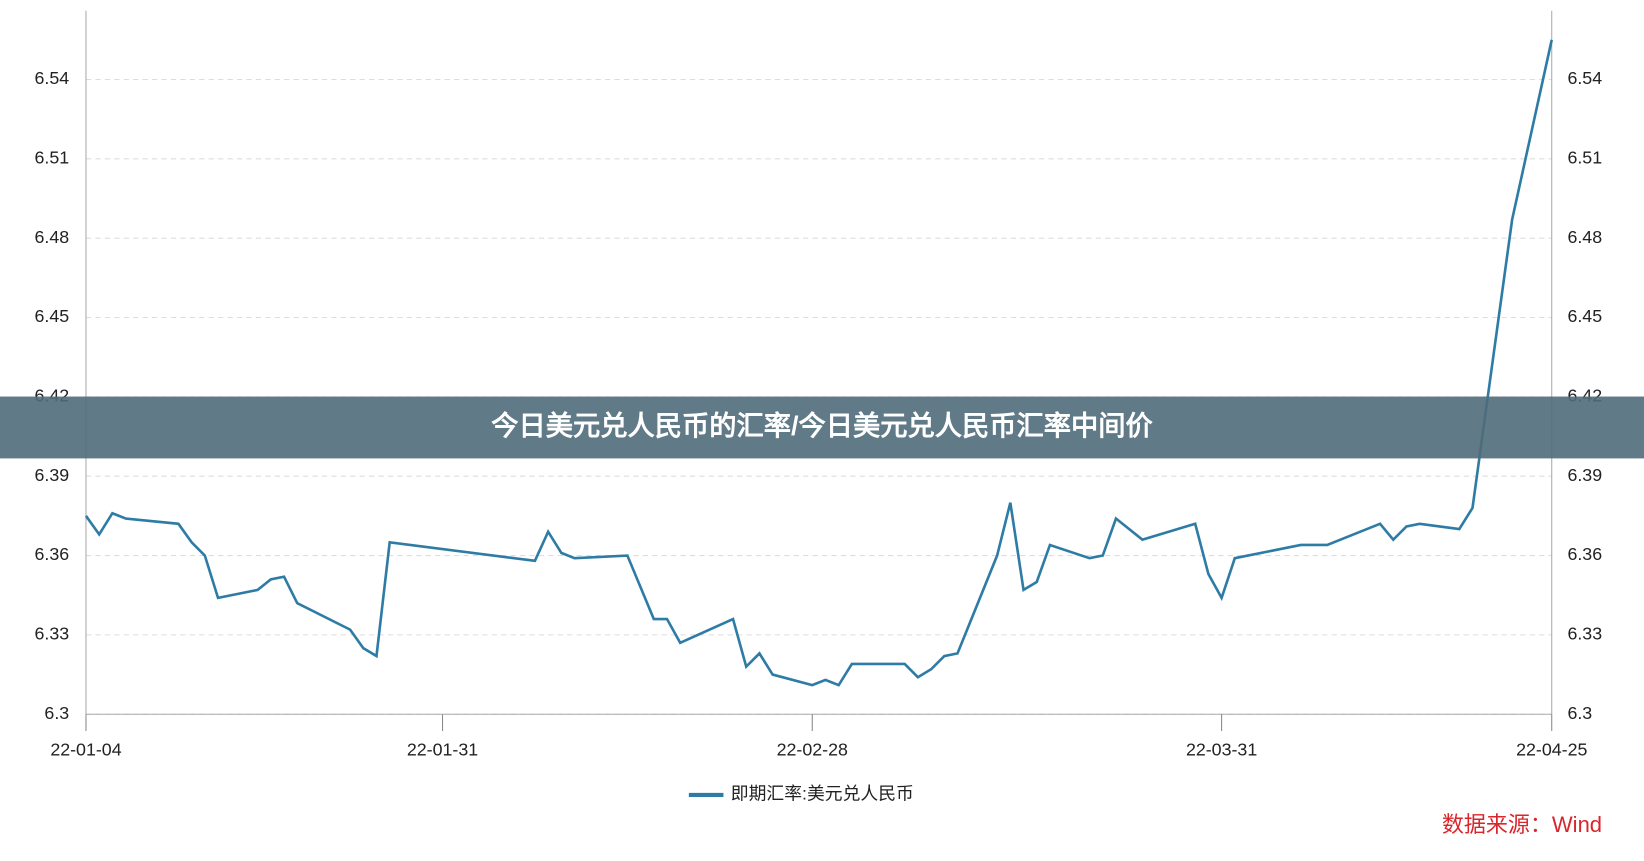 This screenshot has height=861, width=1644. What do you see at coordinates (52, 634) in the screenshot?
I see `y-tick-label: 6.33` at bounding box center [52, 634].